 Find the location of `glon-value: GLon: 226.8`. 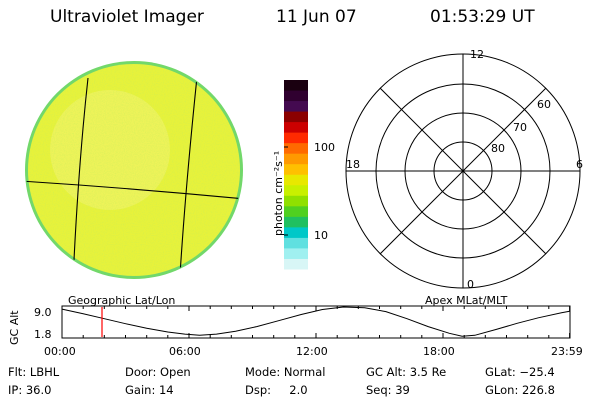

glon-value: GLon: 226.8 is located at coordinates (520, 390).